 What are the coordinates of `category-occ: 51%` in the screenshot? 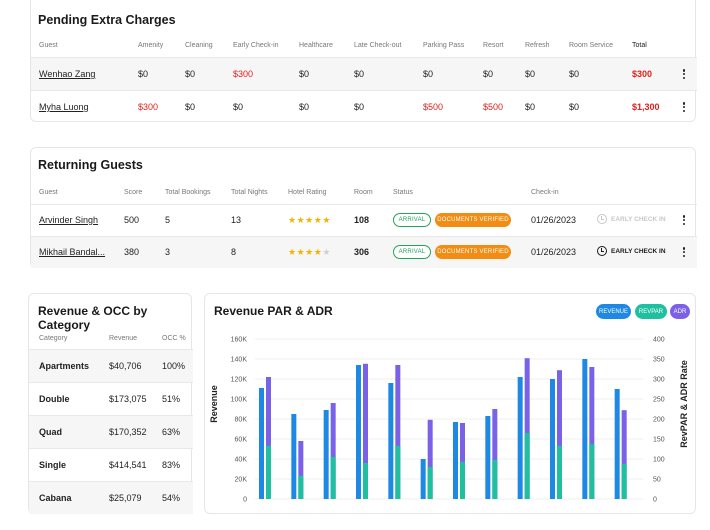 It's located at (171, 399).